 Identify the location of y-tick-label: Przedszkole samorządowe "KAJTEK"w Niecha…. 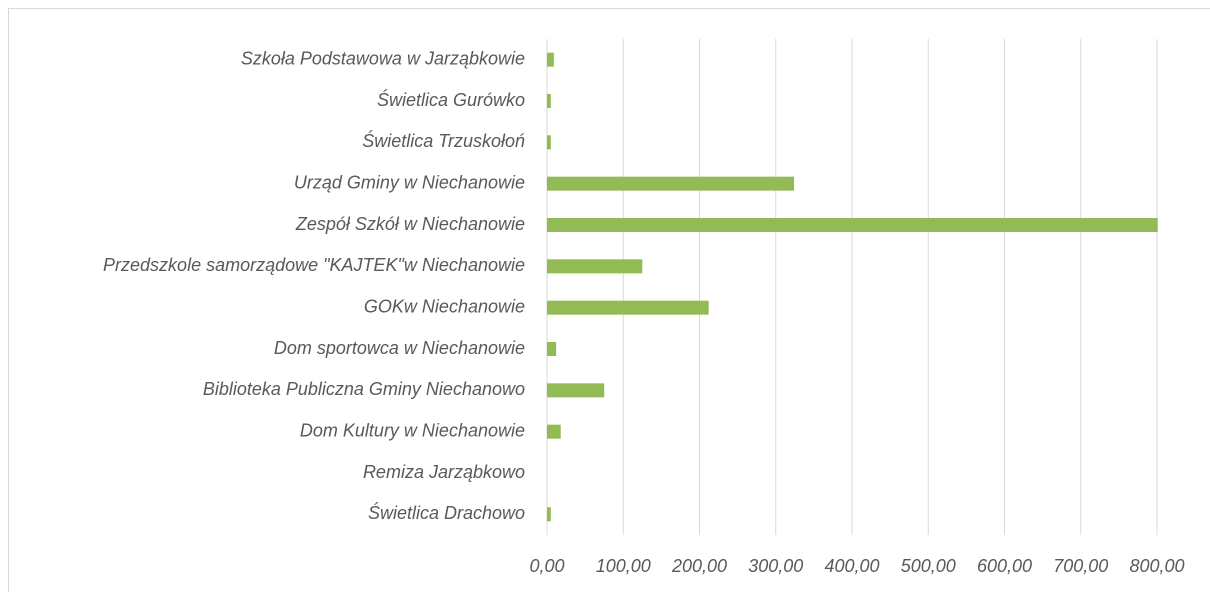
(314, 265).